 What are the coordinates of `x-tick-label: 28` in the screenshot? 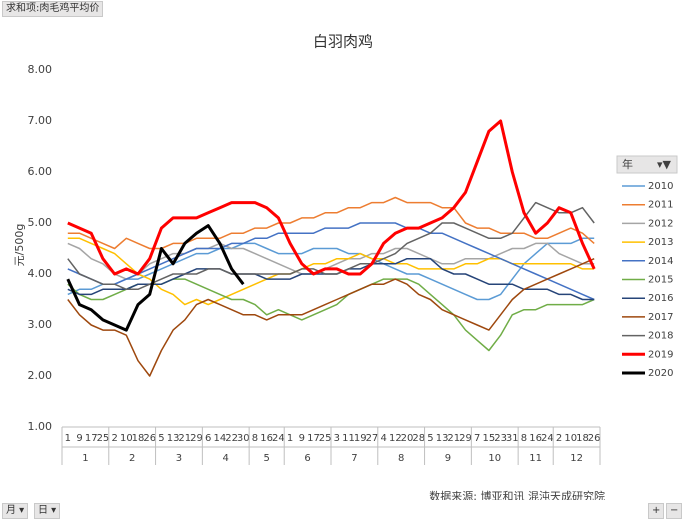 It's located at (418, 438).